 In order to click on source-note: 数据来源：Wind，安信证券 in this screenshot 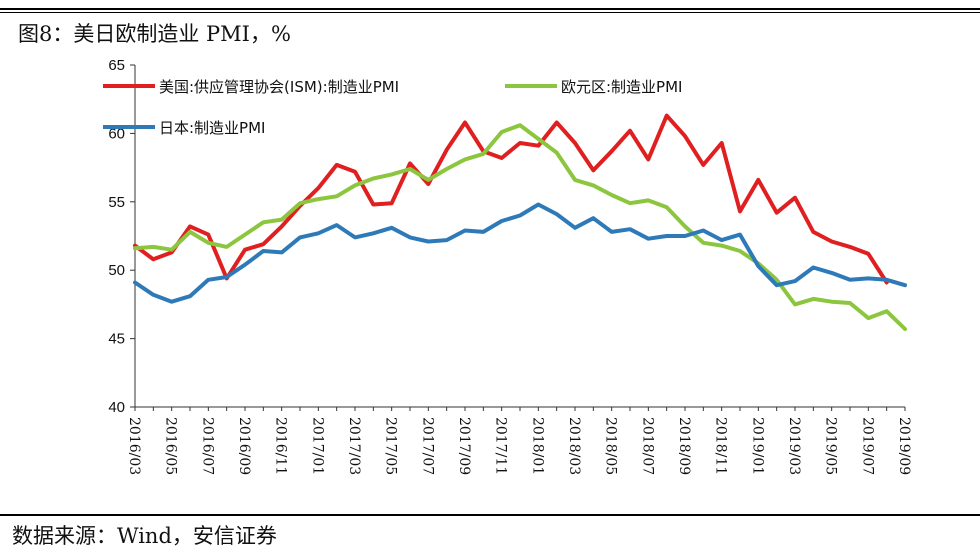, I will do `click(144, 536)`.